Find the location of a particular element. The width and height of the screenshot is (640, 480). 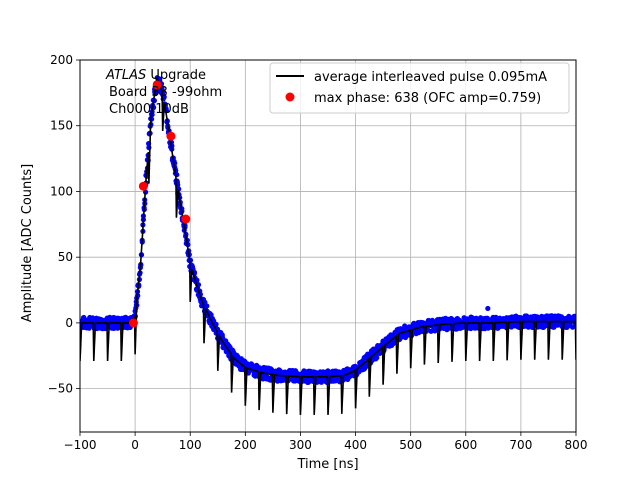

annotation-upgrade: Upgrade is located at coordinates (176, 75).